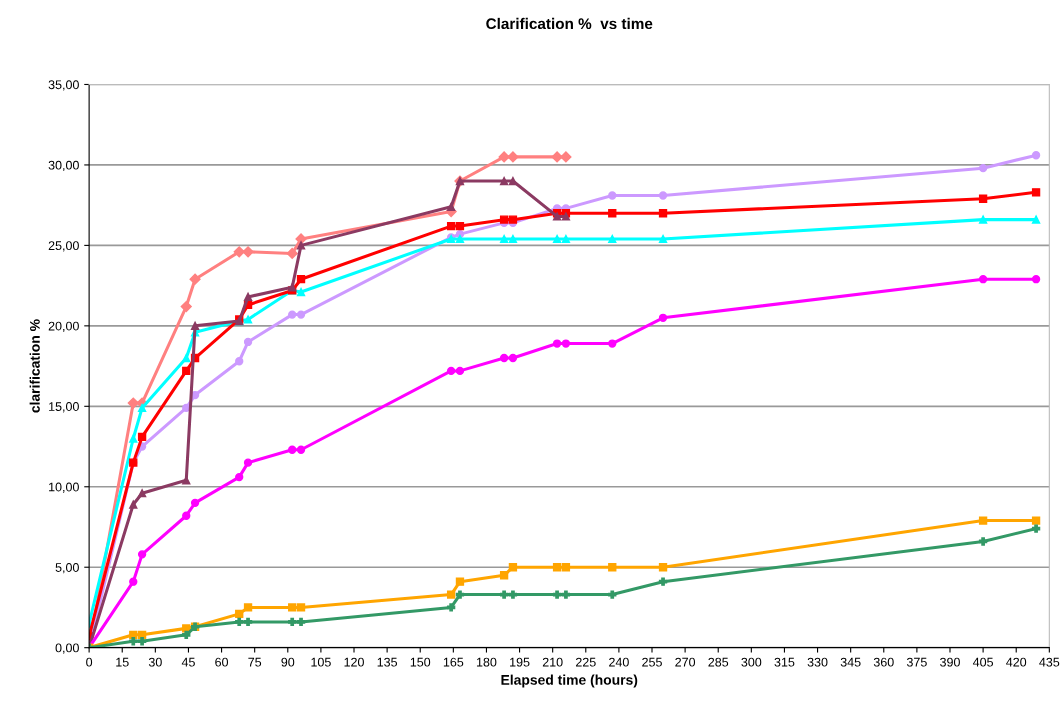 The height and width of the screenshot is (704, 1061). I want to click on x-tick-label: 180, so click(486, 662).